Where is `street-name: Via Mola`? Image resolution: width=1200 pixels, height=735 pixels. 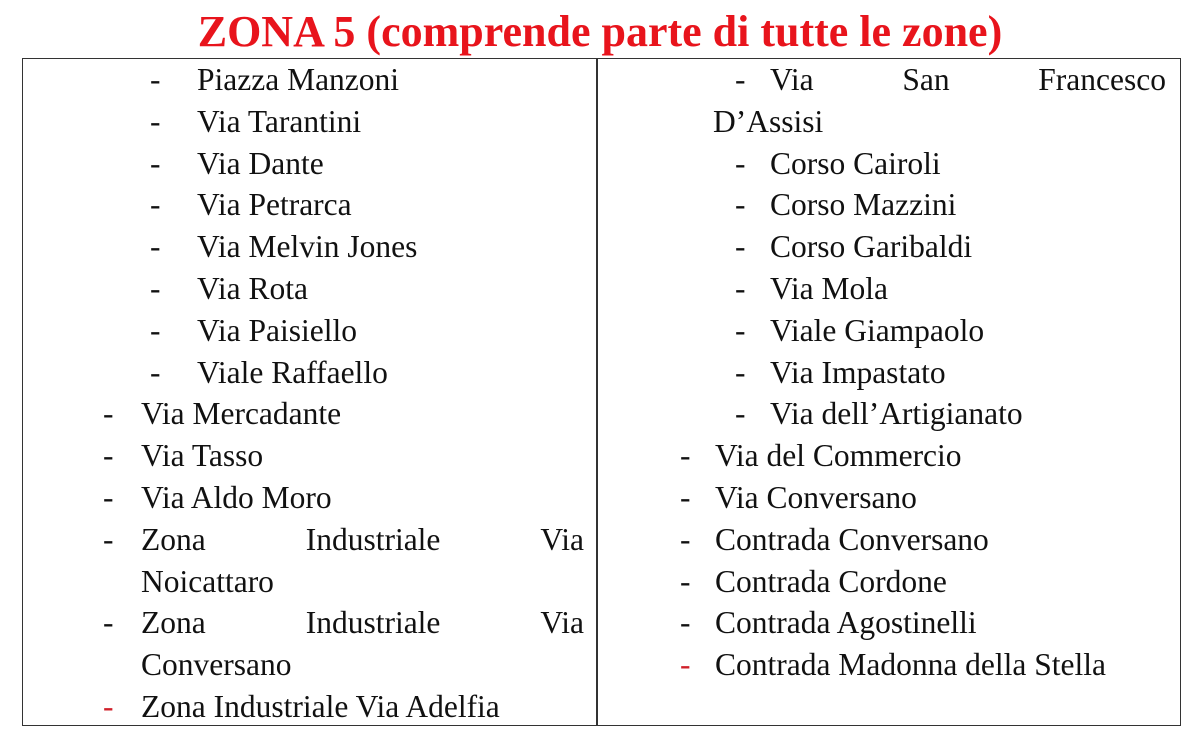
street-name: Via Mola is located at coordinates (829, 288).